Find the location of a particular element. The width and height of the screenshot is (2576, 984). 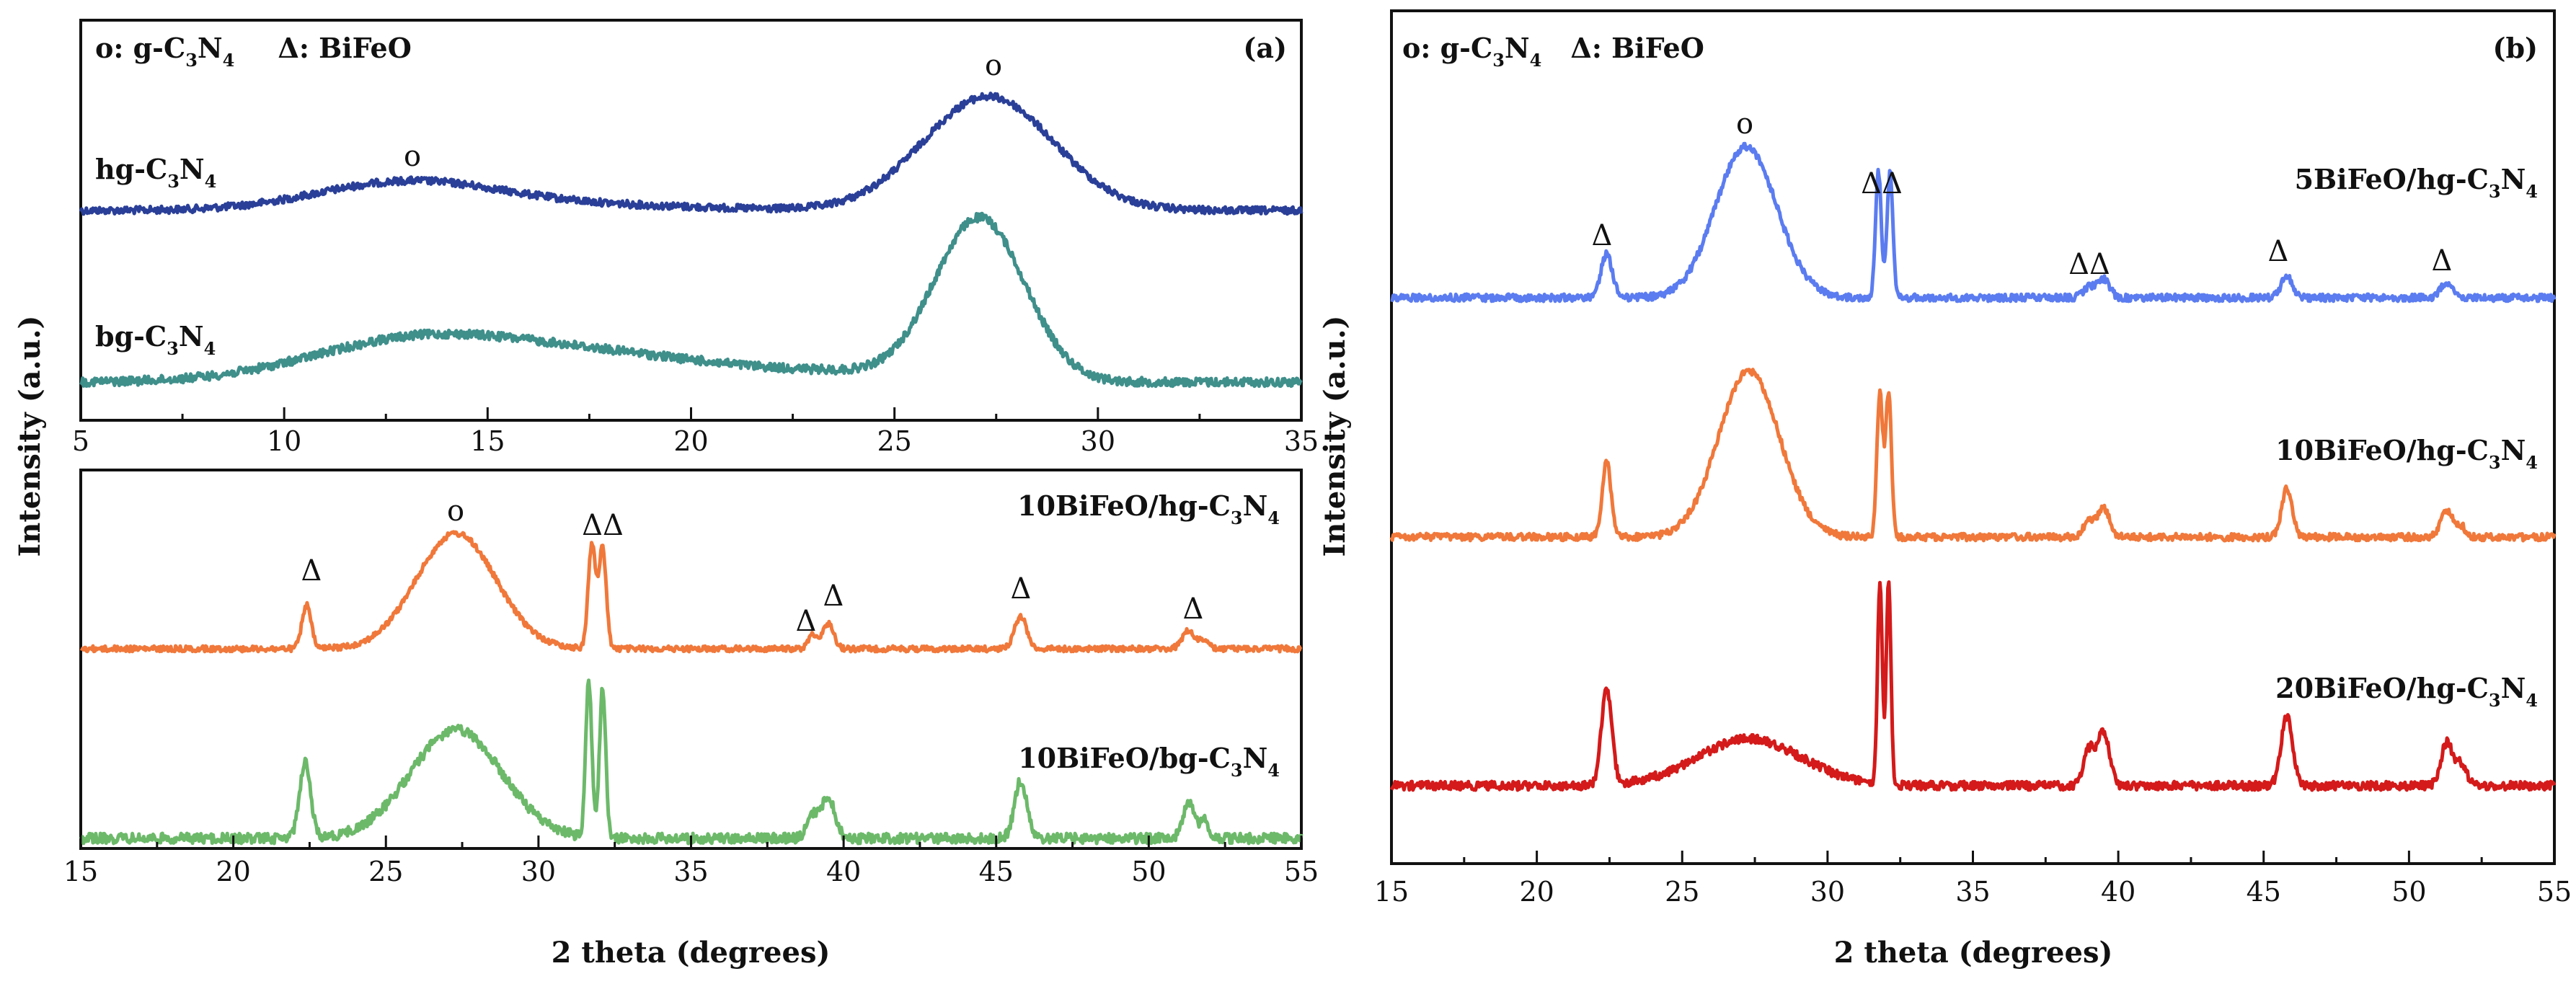

peak-marker-a-27: o is located at coordinates (455, 511).